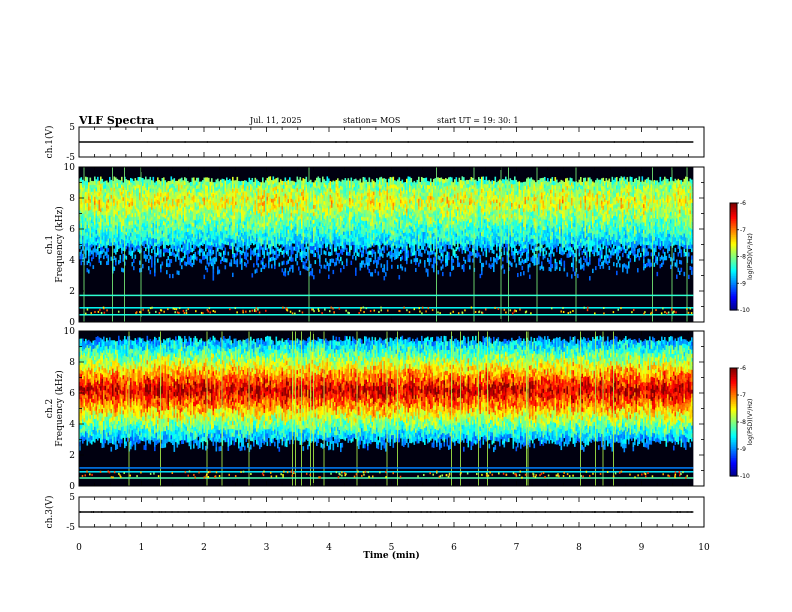  What do you see at coordinates (391, 555) in the screenshot?
I see `x-axis-label: Time (min)` at bounding box center [391, 555].